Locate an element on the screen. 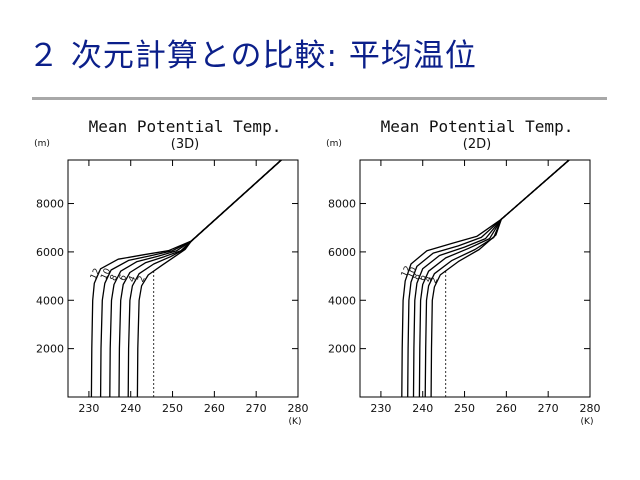 This screenshot has width=640, height=480. slide-title: ２ 次元計算との比較: 平均温位 is located at coordinates (252, 56).